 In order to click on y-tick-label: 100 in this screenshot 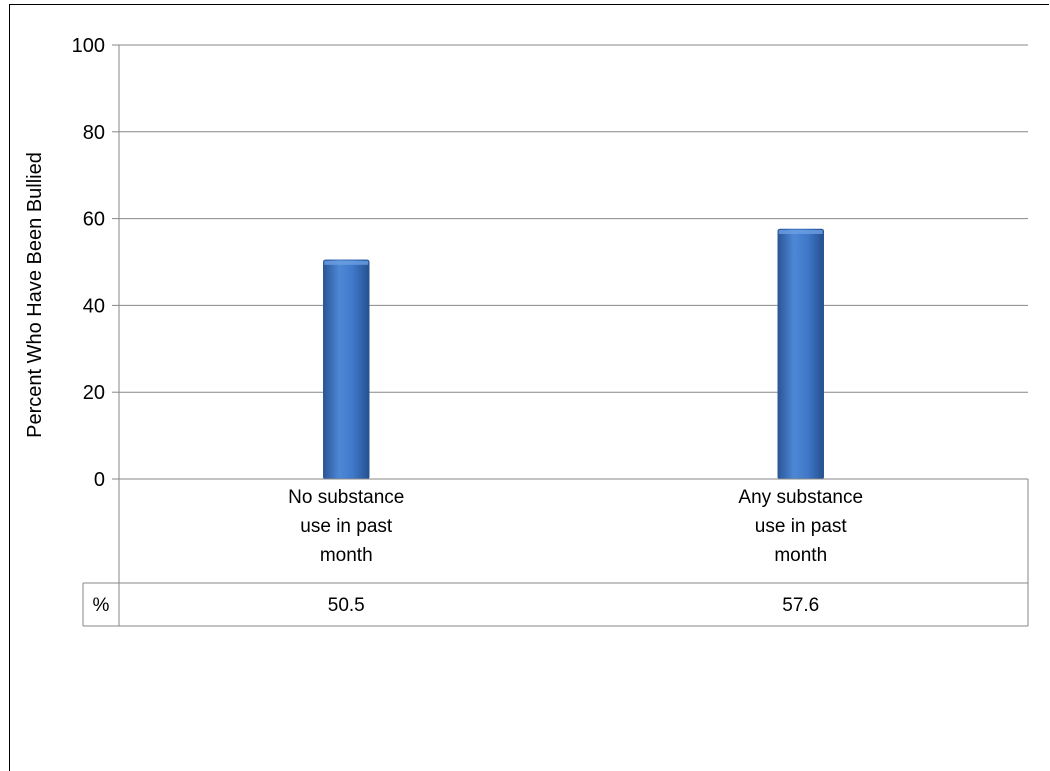, I will do `click(88, 46)`.